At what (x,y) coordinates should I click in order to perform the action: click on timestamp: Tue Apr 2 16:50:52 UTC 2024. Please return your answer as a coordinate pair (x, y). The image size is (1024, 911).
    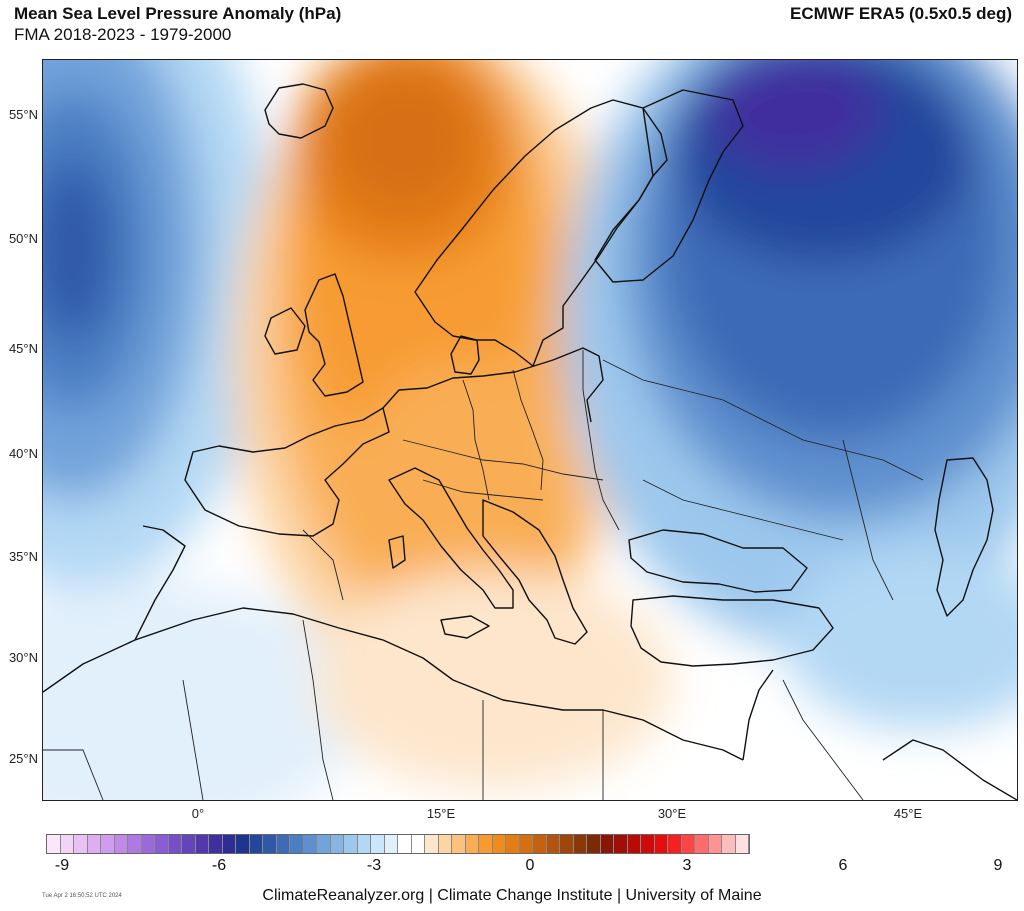
    Looking at the image, I should click on (82, 896).